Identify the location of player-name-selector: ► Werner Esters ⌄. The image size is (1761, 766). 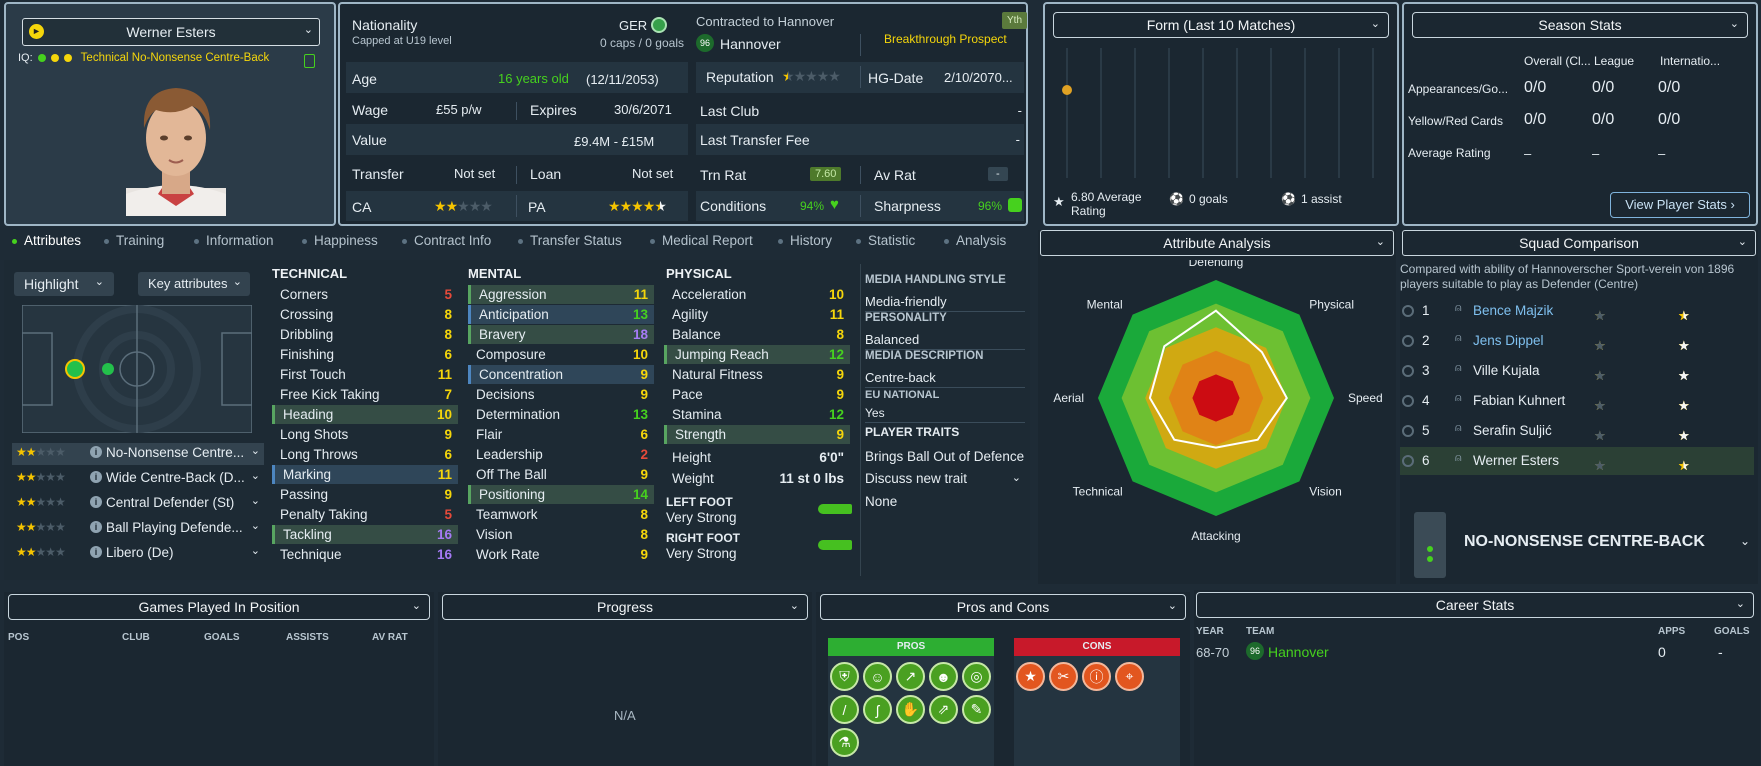
(171, 32).